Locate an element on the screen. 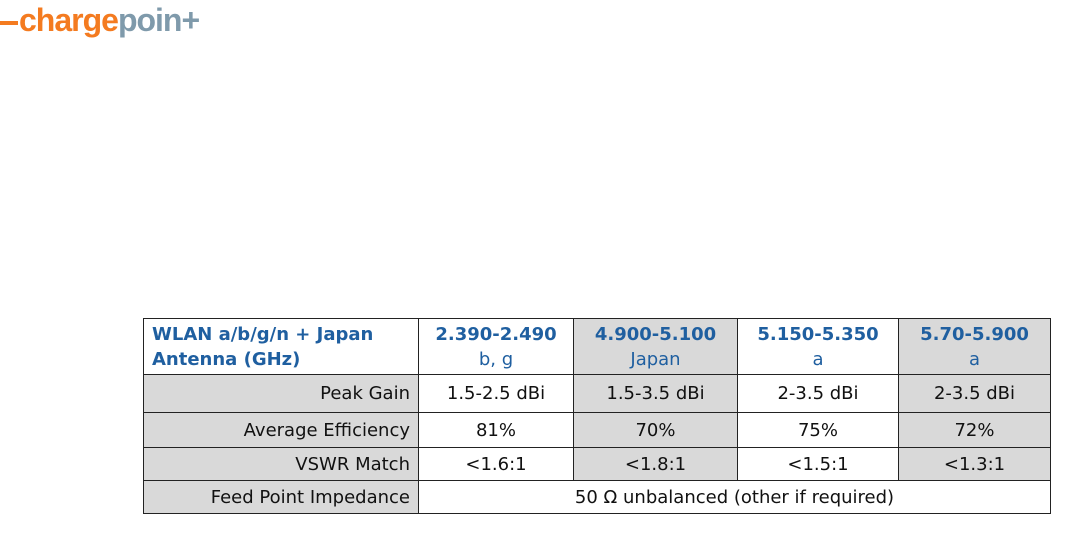 The height and width of the screenshot is (534, 1072). header-line: 2.390-2.490 is located at coordinates (496, 334).